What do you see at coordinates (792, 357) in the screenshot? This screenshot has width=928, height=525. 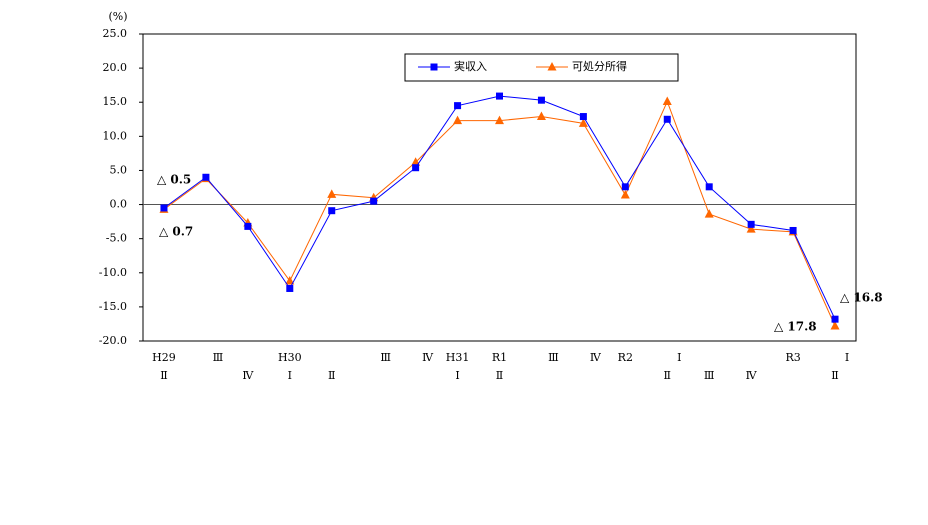 I see `x-tick-label: R3` at bounding box center [792, 357].